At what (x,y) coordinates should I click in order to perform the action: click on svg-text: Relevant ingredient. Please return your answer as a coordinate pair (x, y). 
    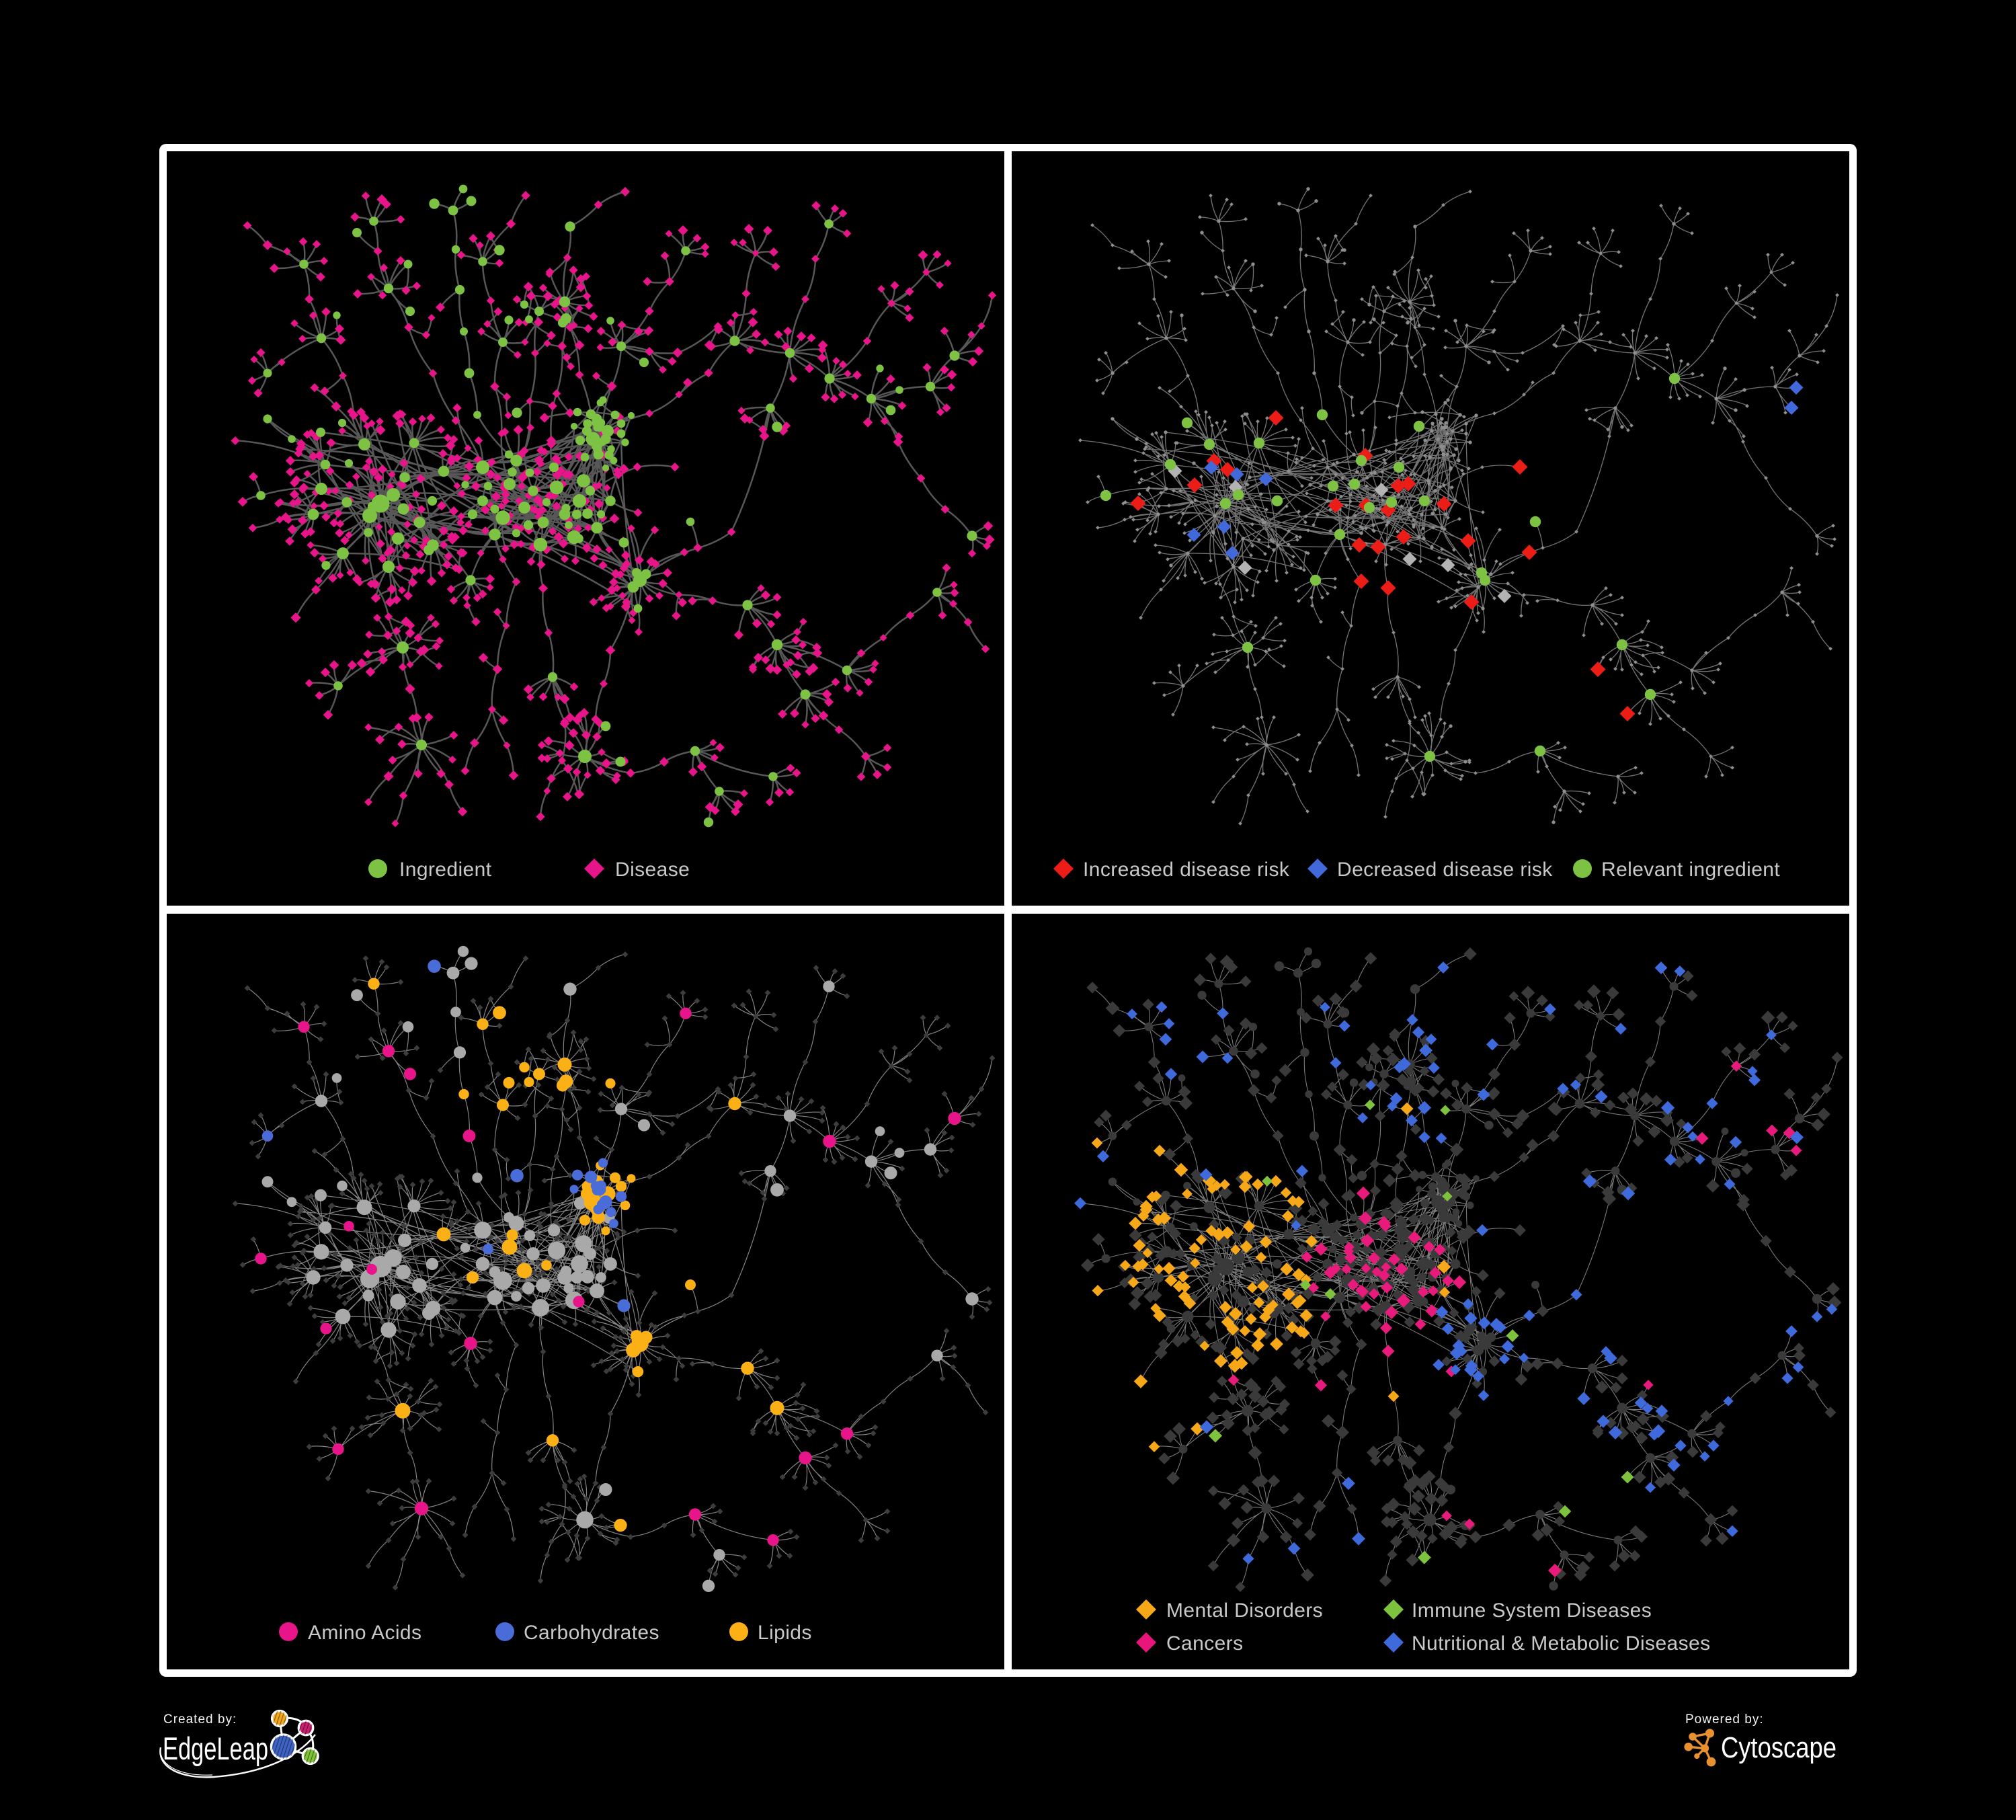
    Looking at the image, I should click on (1690, 870).